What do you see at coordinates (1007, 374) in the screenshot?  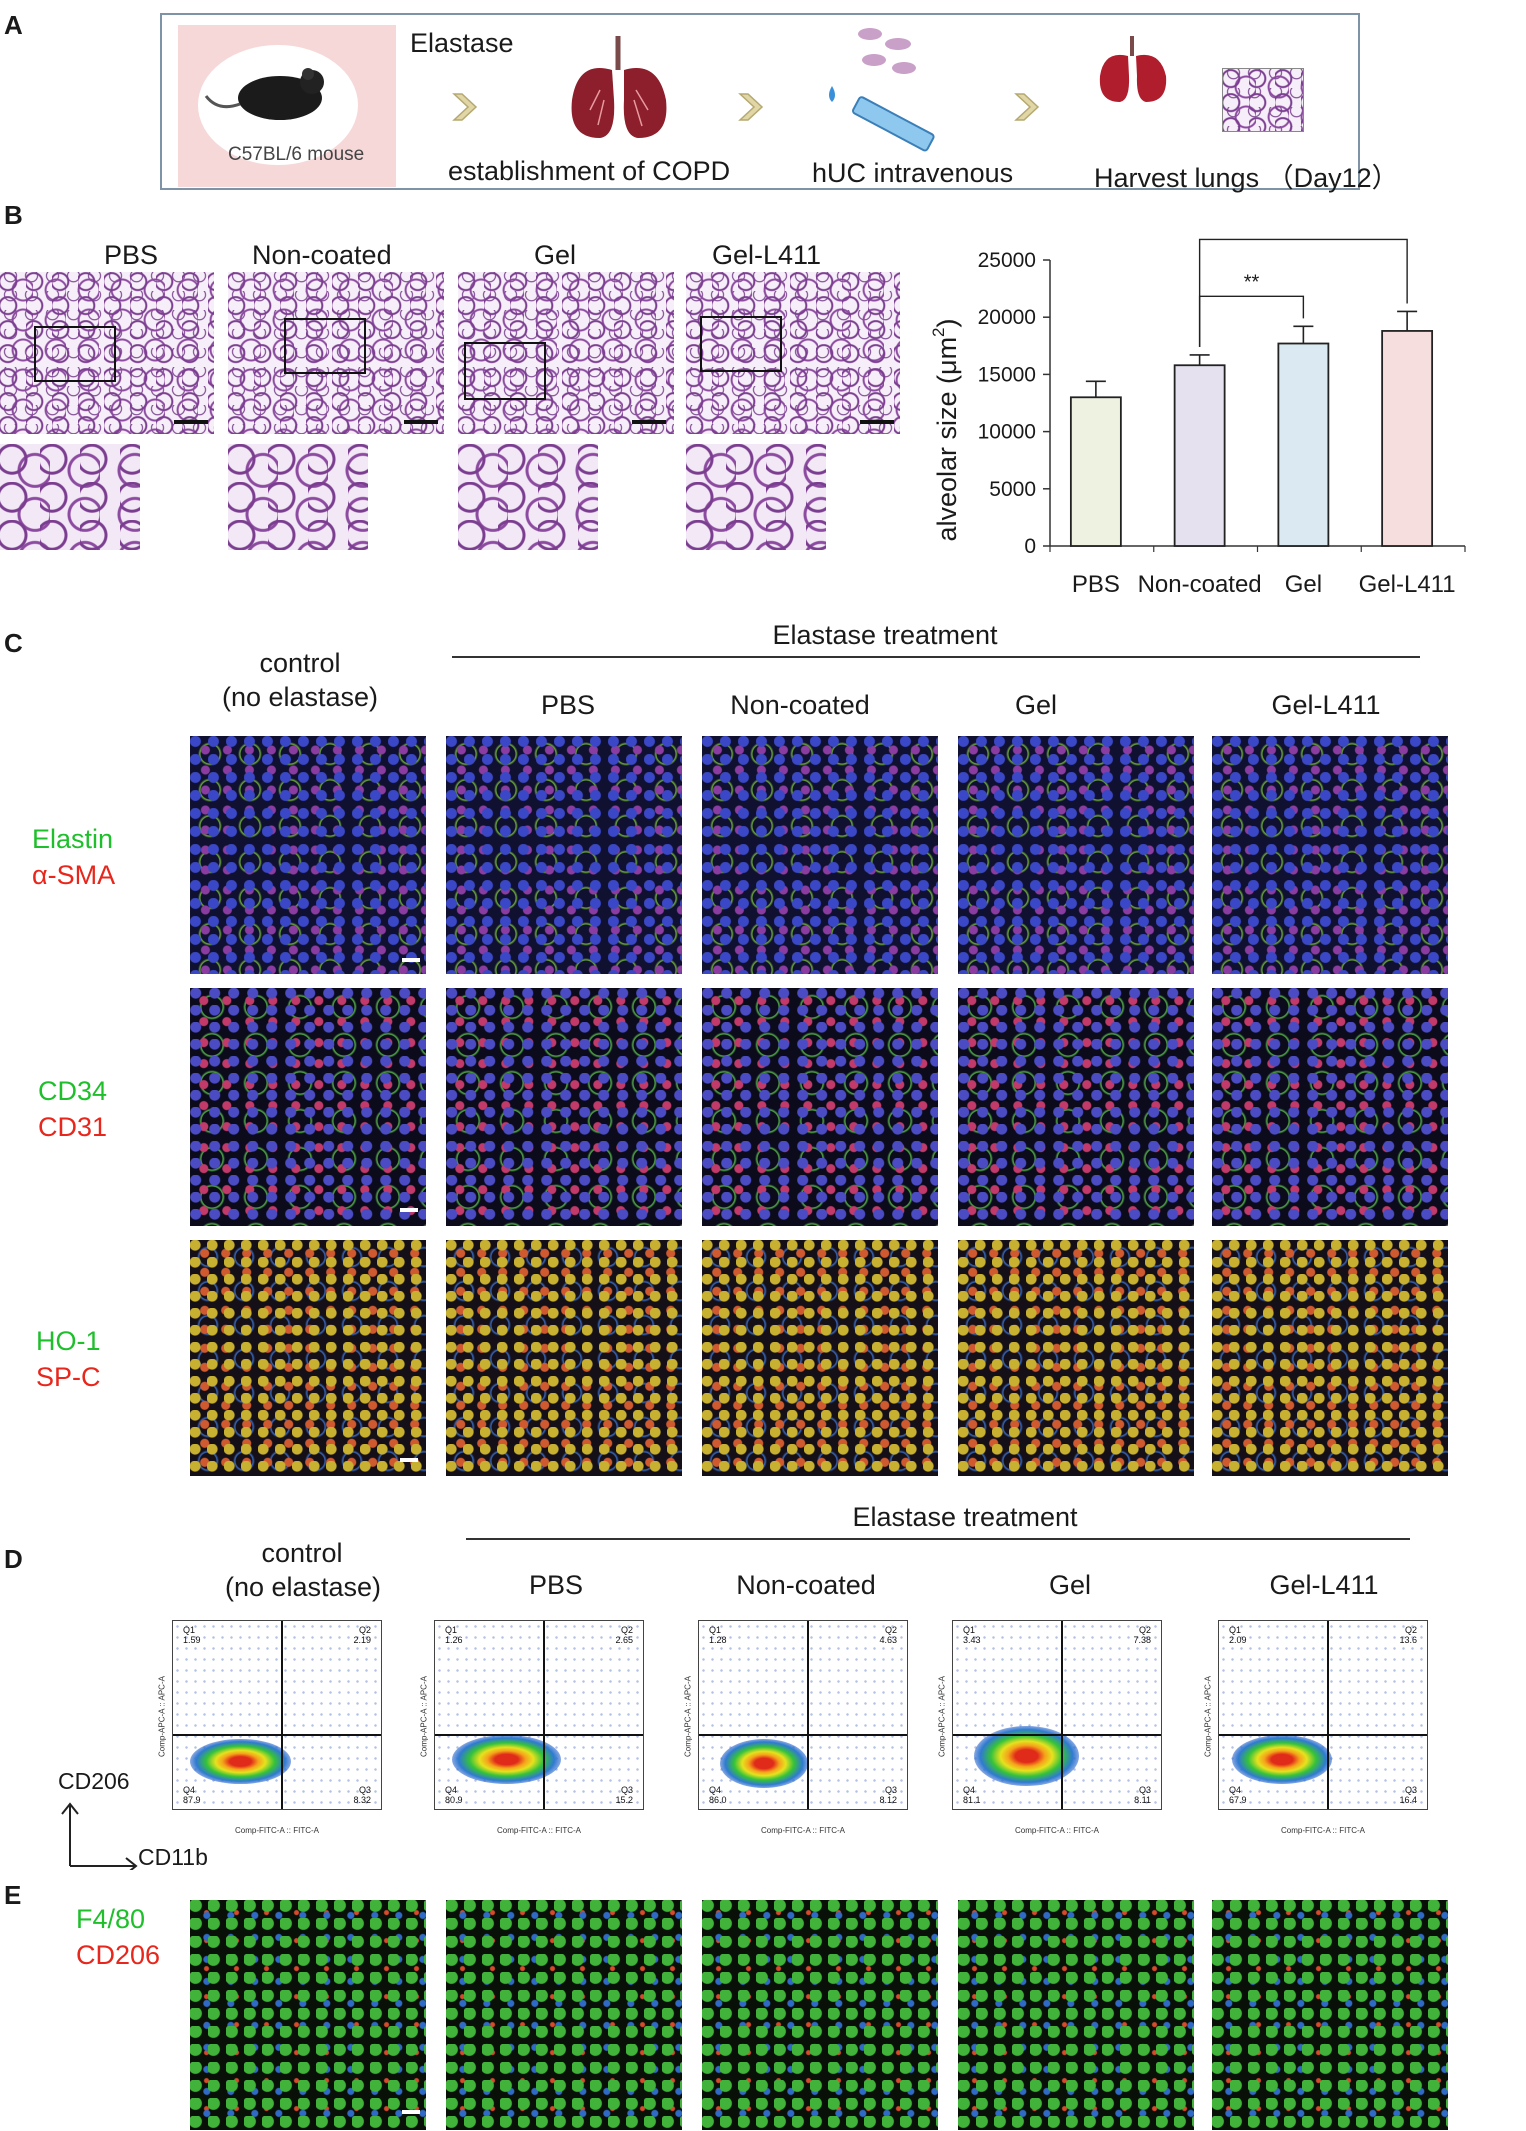 I see `chart-y-tick-label: 15000` at bounding box center [1007, 374].